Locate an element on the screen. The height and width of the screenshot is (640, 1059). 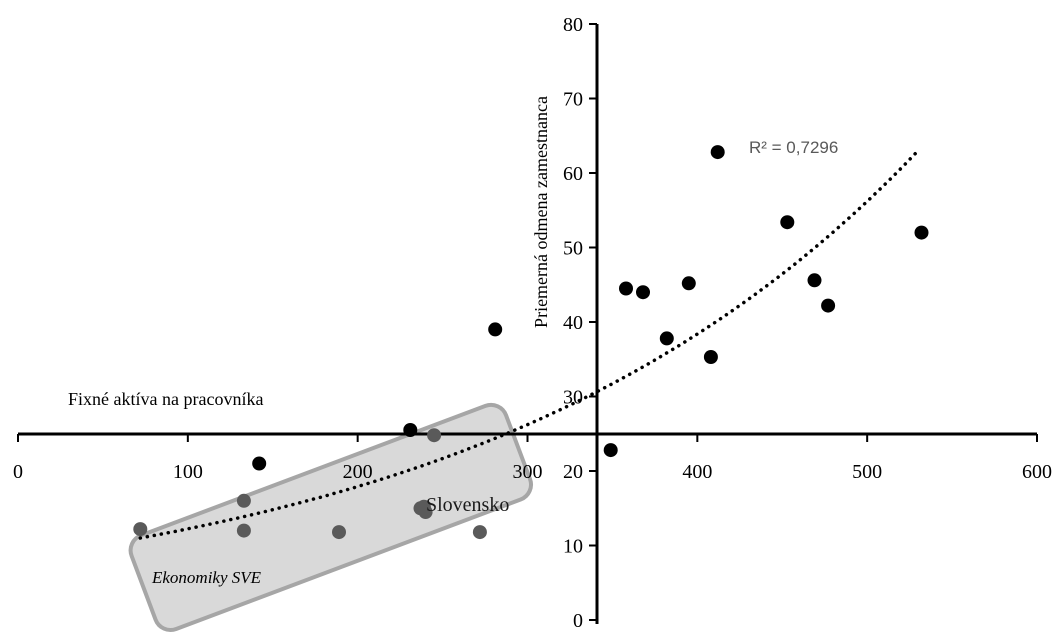
x-tick-label: 0 is located at coordinates (18, 472).